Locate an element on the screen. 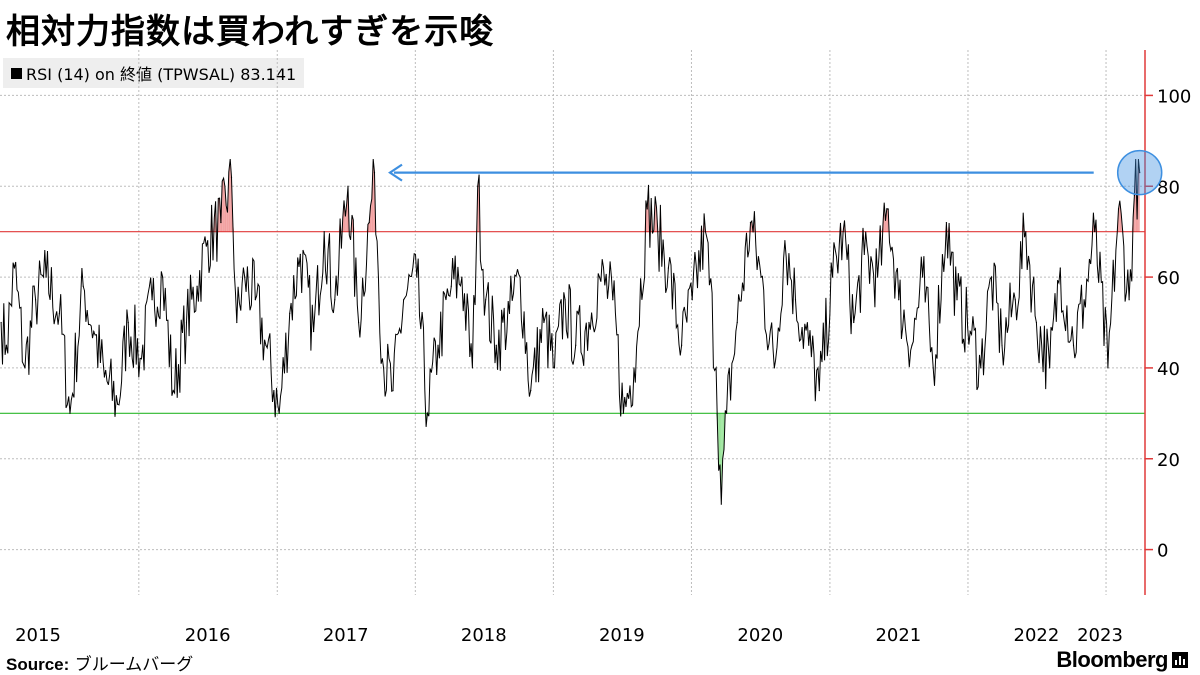  bars-icon is located at coordinates (1180, 660).